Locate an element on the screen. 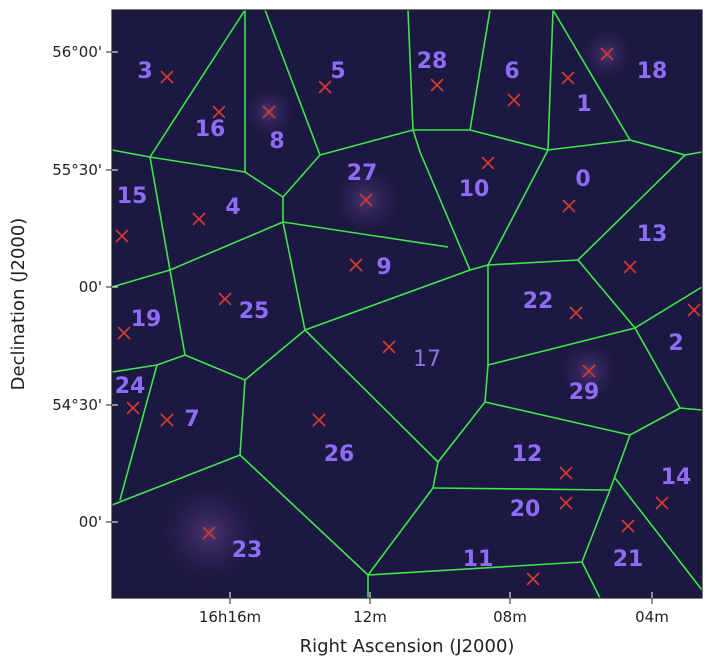  region-label: 18 is located at coordinates (652, 71).